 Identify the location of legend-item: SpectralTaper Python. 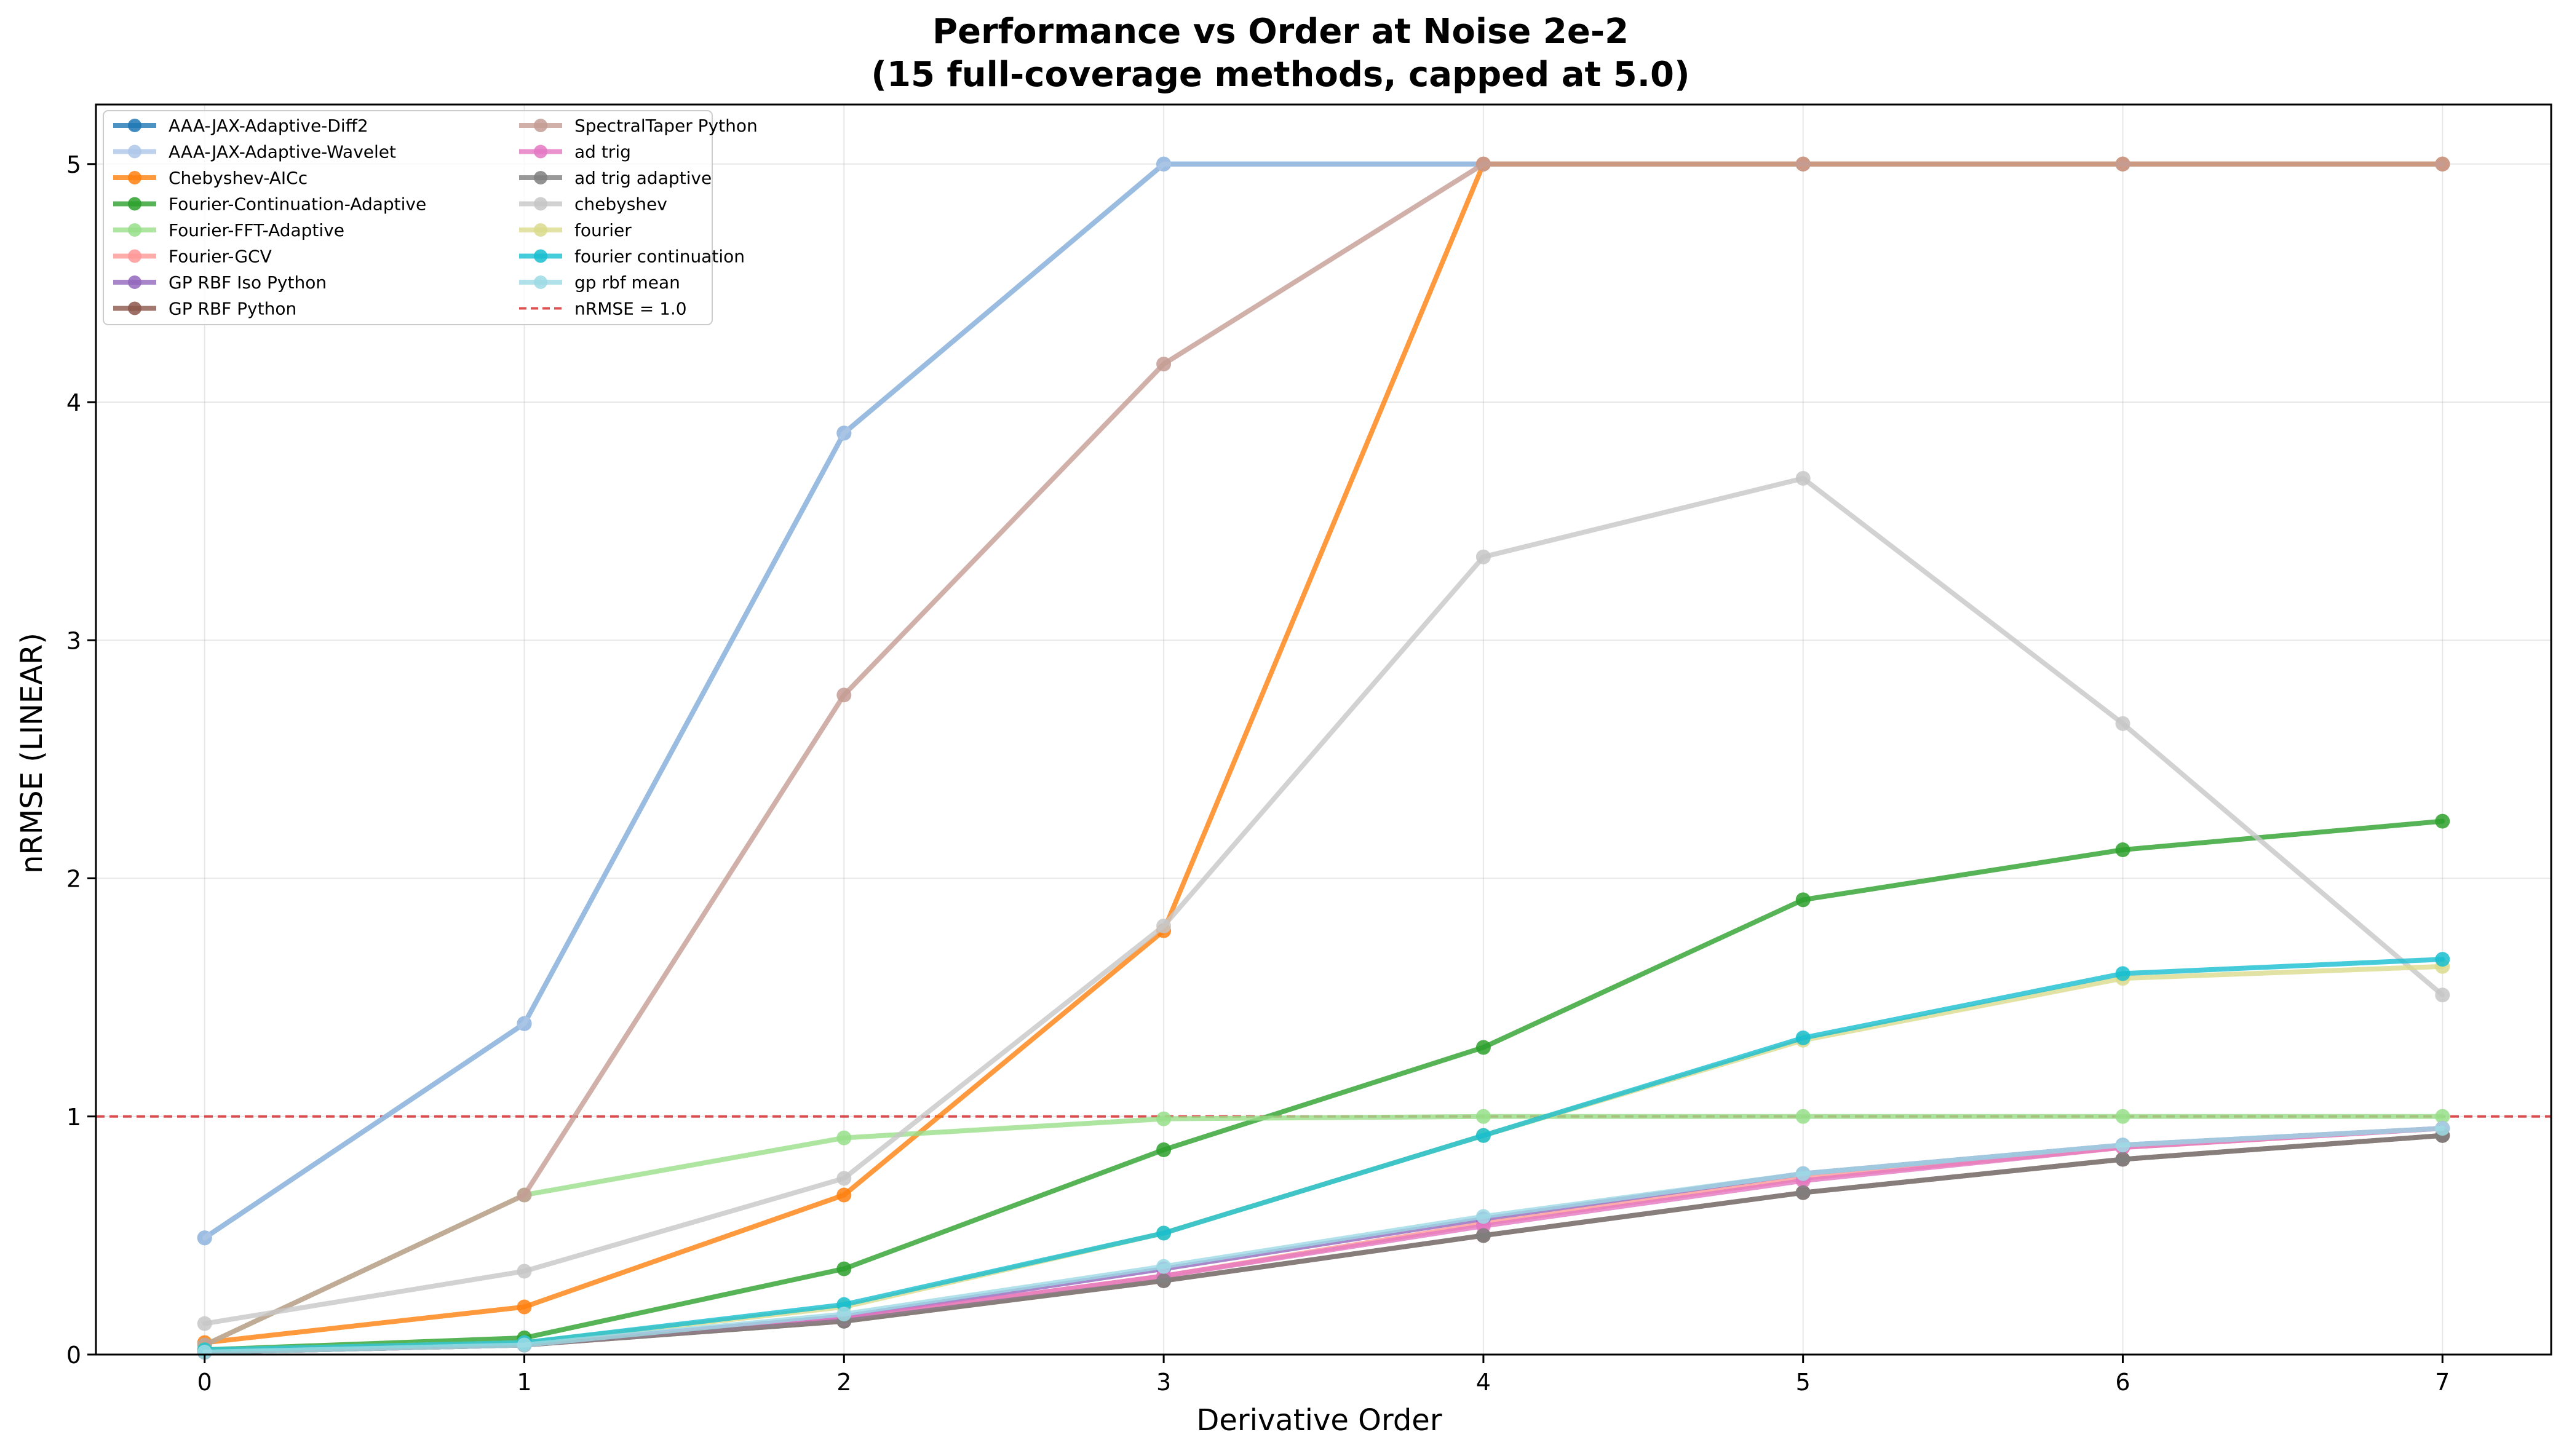
(639, 126).